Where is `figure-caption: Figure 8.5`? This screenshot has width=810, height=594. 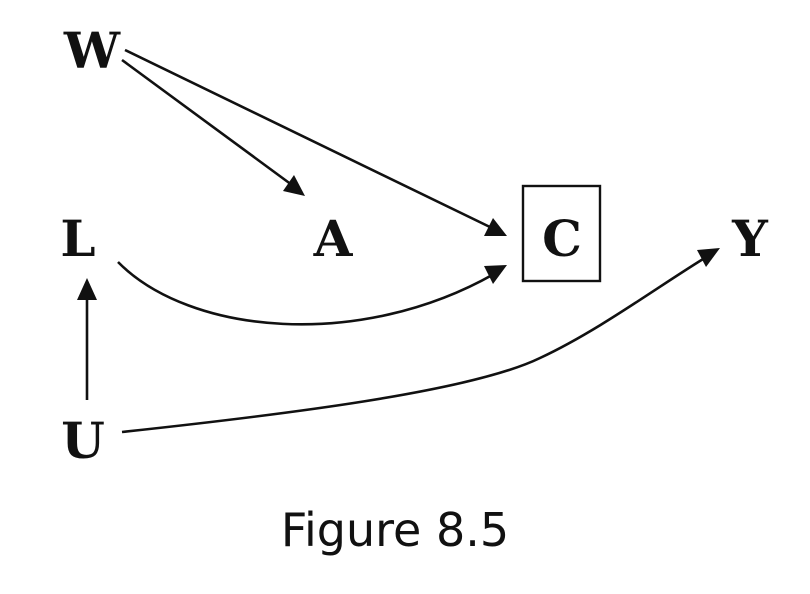
figure-caption: Figure 8.5 is located at coordinates (395, 530).